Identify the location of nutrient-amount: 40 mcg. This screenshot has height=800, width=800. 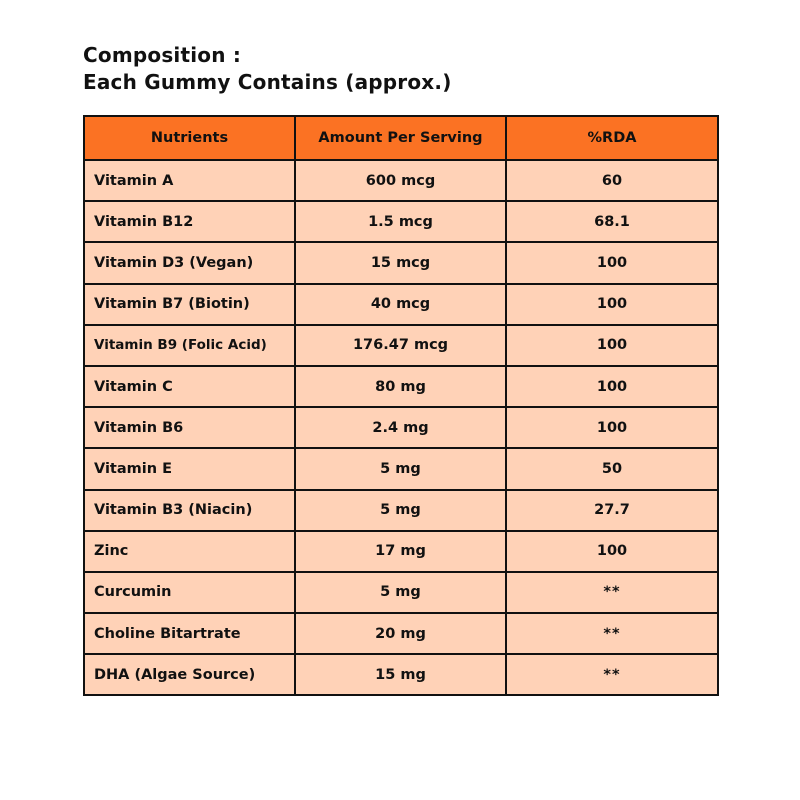
(400, 304).